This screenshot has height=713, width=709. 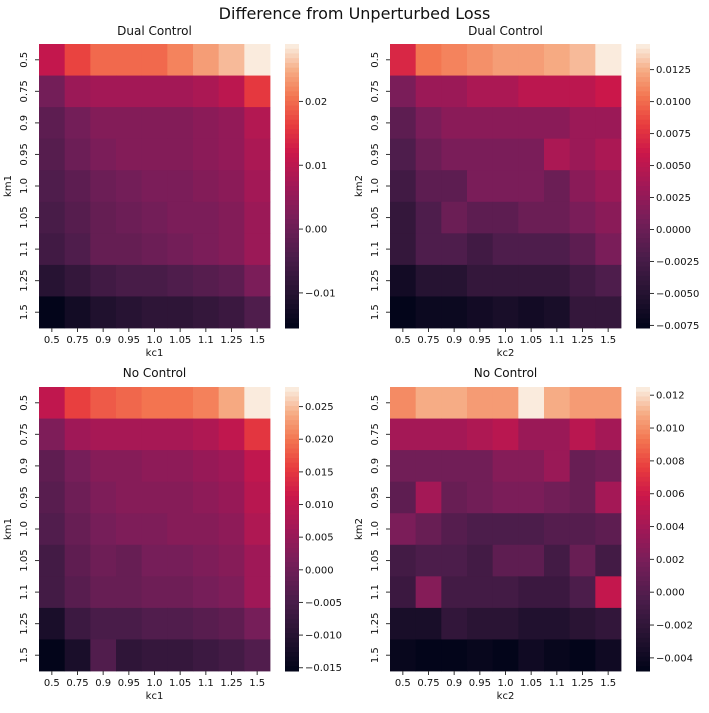 I want to click on x-tick-label: 0.9, so click(x=454, y=340).